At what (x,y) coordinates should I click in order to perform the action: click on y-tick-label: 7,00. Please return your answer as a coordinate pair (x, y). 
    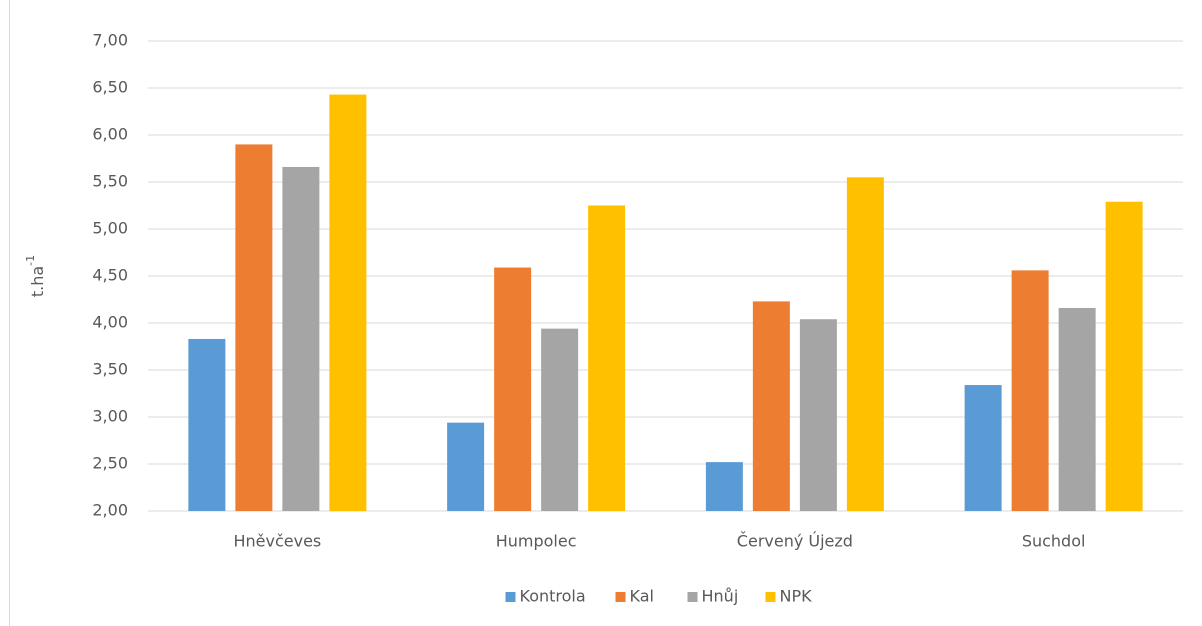
    Looking at the image, I should click on (110, 40).